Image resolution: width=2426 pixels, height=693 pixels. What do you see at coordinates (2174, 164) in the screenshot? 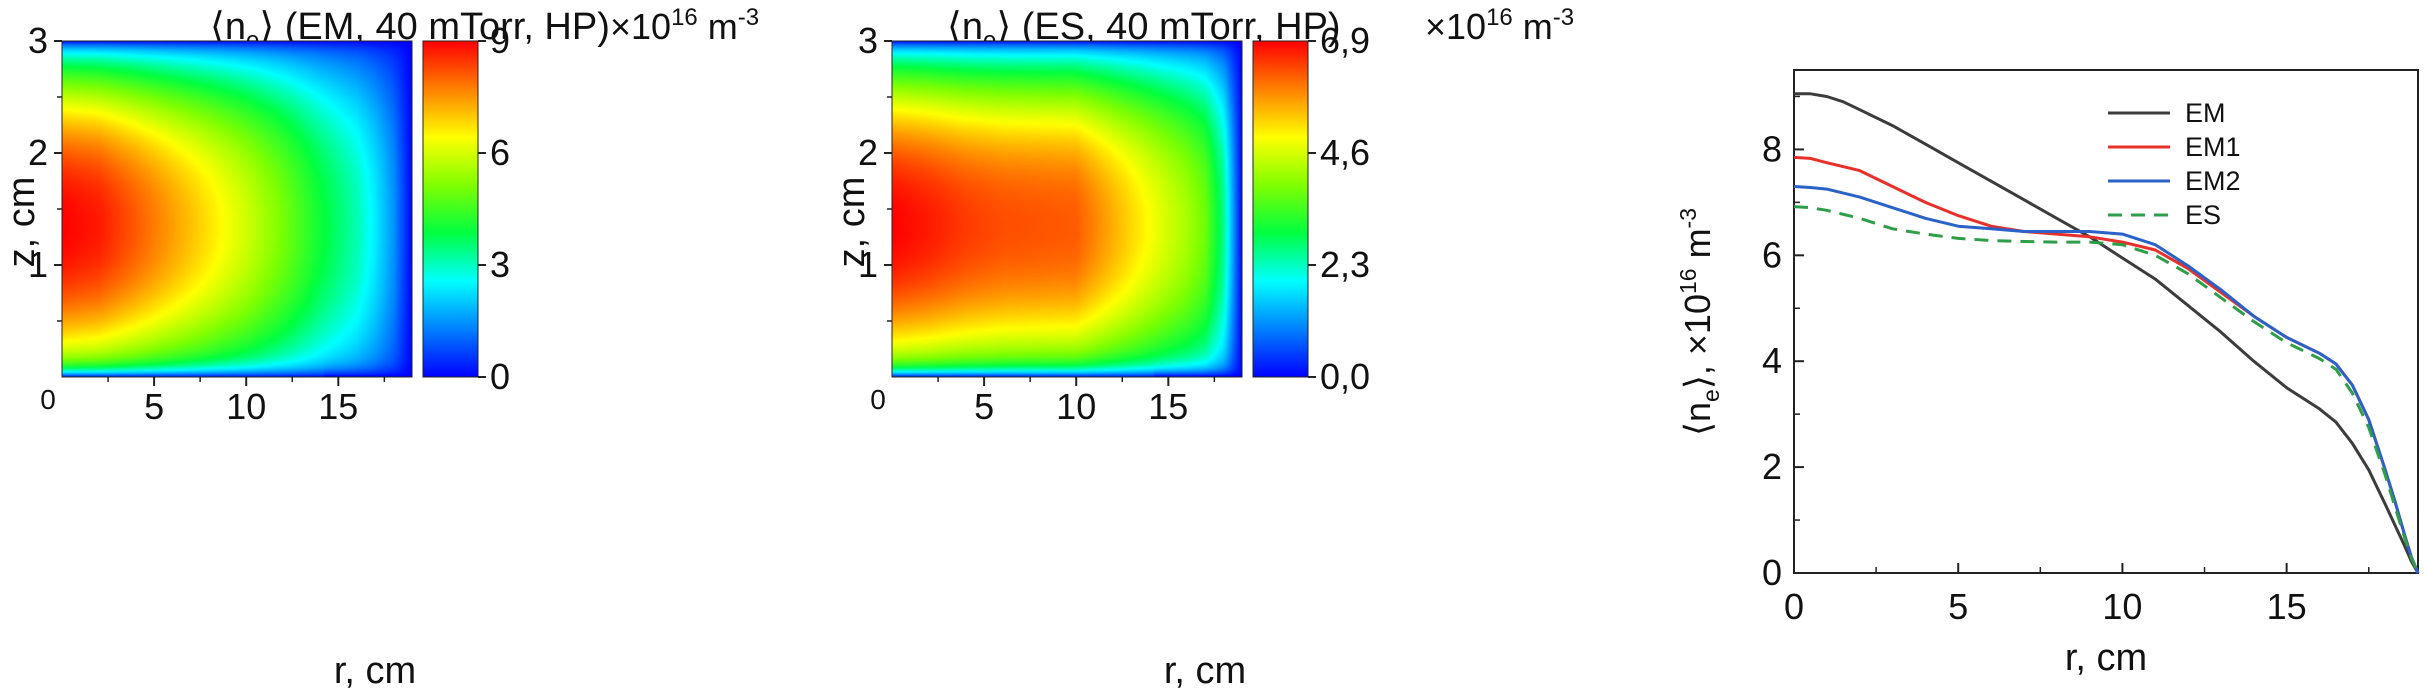
I see `line-chart-legend: EM EM1 EM2 ES` at bounding box center [2174, 164].